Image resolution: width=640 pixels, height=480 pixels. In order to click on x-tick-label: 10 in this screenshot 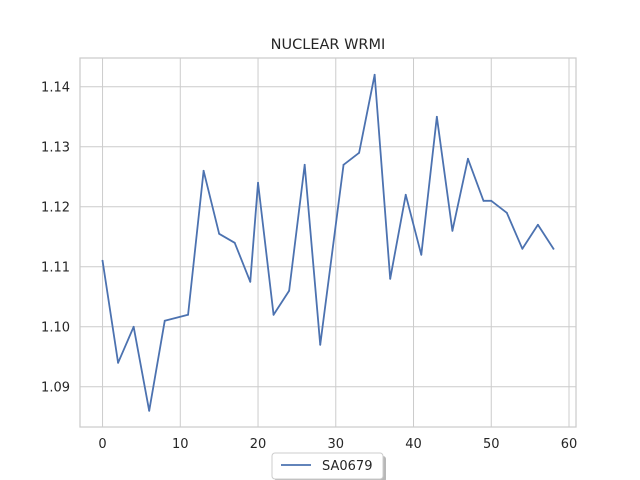, I will do `click(180, 444)`.